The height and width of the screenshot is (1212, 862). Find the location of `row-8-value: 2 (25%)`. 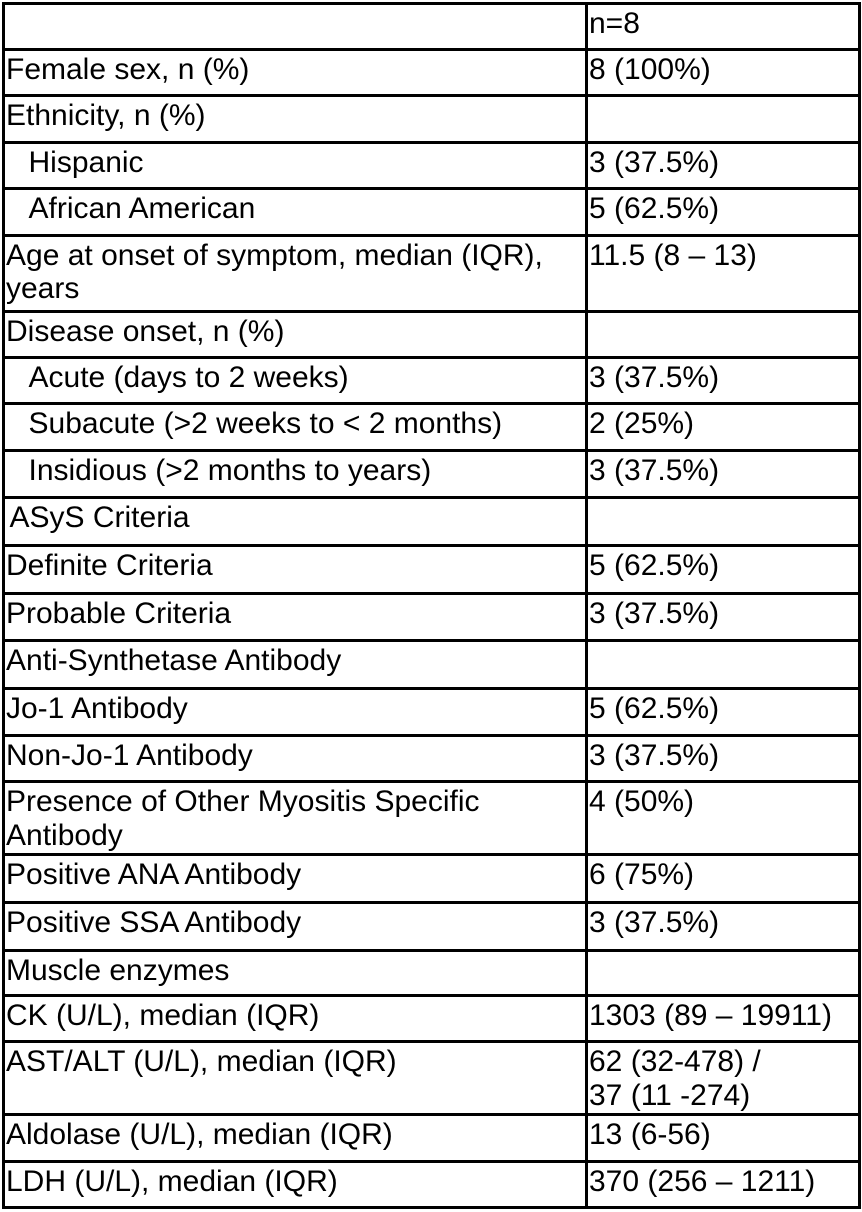

row-8-value: 2 (25%) is located at coordinates (642, 424).